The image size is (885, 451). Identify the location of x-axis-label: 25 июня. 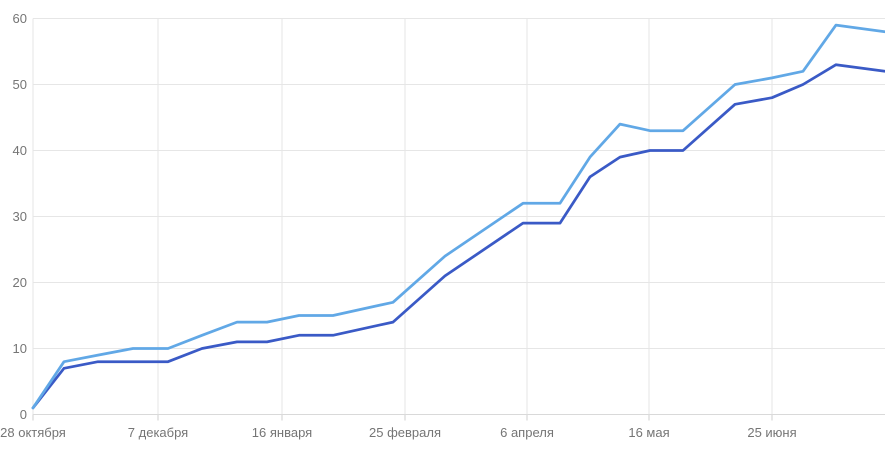
(771, 432).